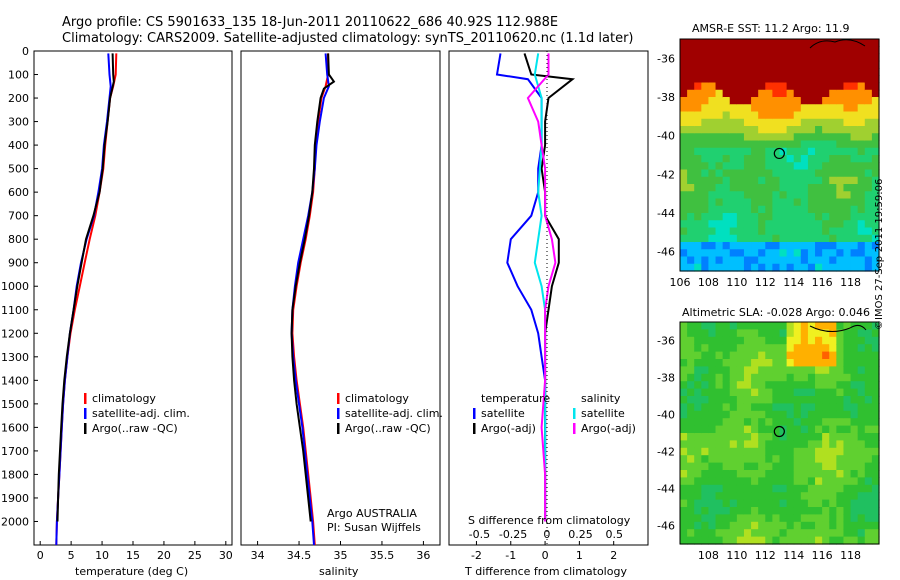  Describe the element at coordinates (85, 413) in the screenshot. I see `legend-swatch-satellite` at that location.